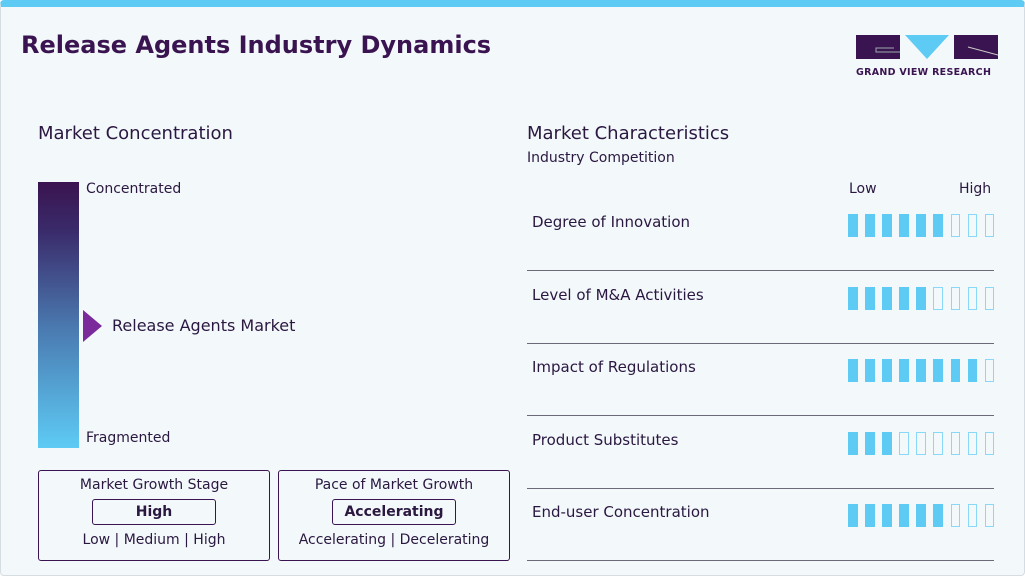 This screenshot has width=1025, height=576. Describe the element at coordinates (154, 485) in the screenshot. I see `growth-stage-title: Market Growth Stage` at that location.